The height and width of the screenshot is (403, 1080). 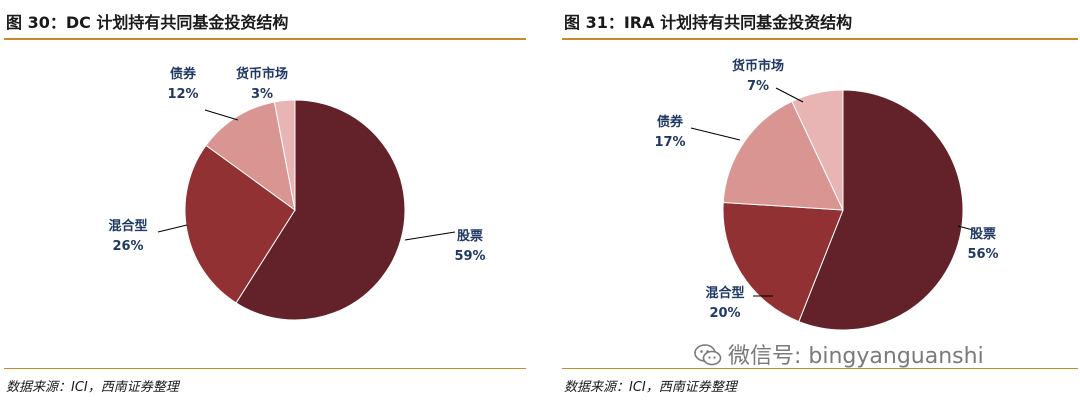 I want to click on slice-value-bonds: 17%, so click(x=669, y=142).